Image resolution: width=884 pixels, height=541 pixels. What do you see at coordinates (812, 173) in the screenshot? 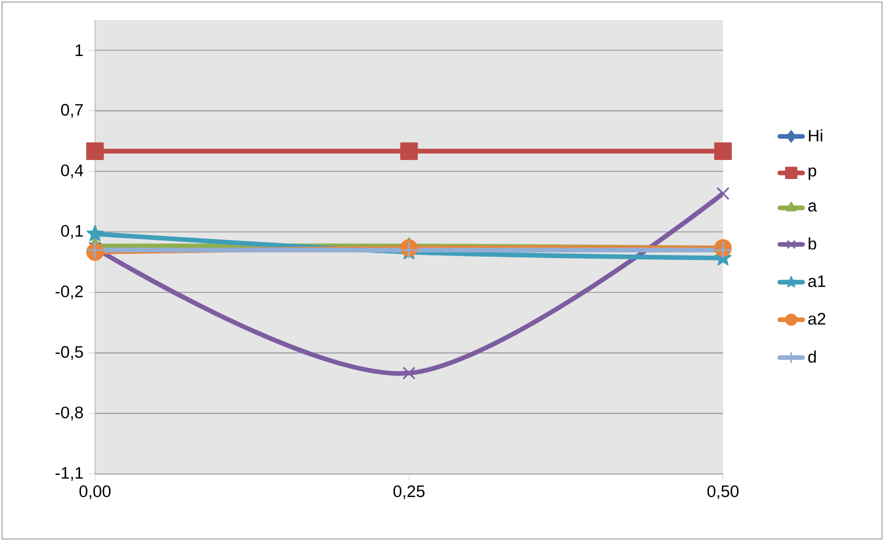
I see `legend-label: p` at bounding box center [812, 173].